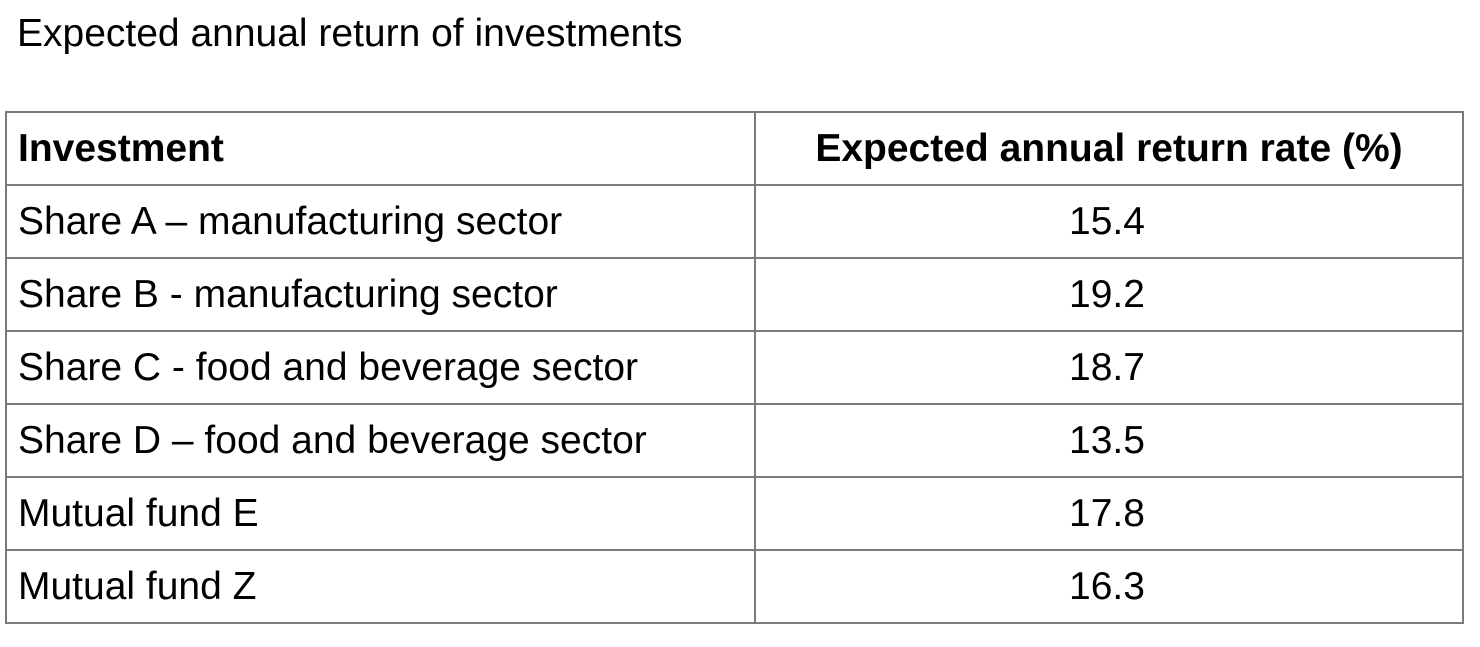  Describe the element at coordinates (380, 440) in the screenshot. I see `investment-cell: Share D – food and beverage sector` at that location.